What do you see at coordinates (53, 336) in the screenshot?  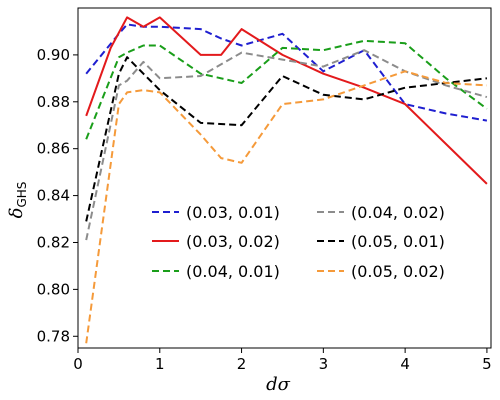 I see `y-tick-label: 0.78` at bounding box center [53, 336].